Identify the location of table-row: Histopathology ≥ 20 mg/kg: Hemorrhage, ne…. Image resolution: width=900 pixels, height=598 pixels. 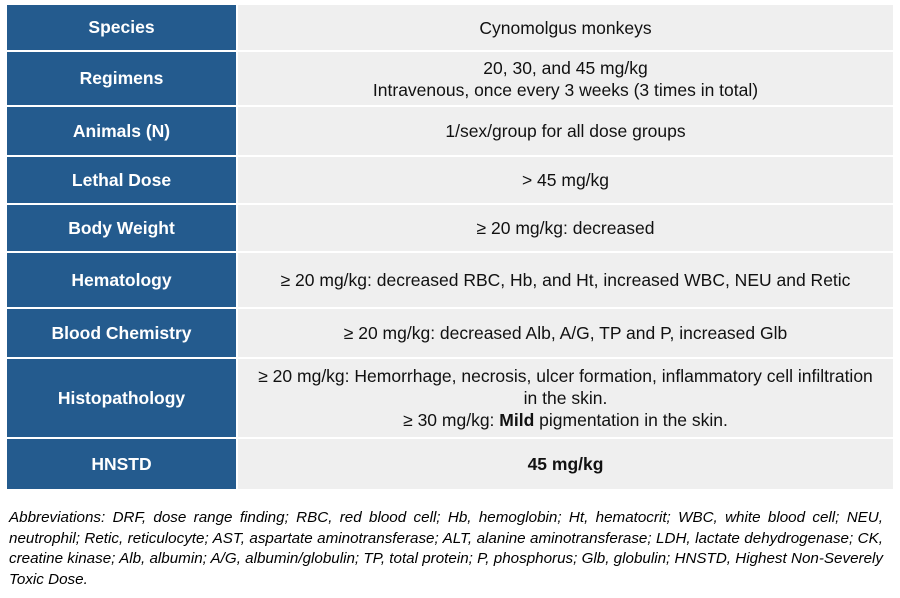
(450, 398).